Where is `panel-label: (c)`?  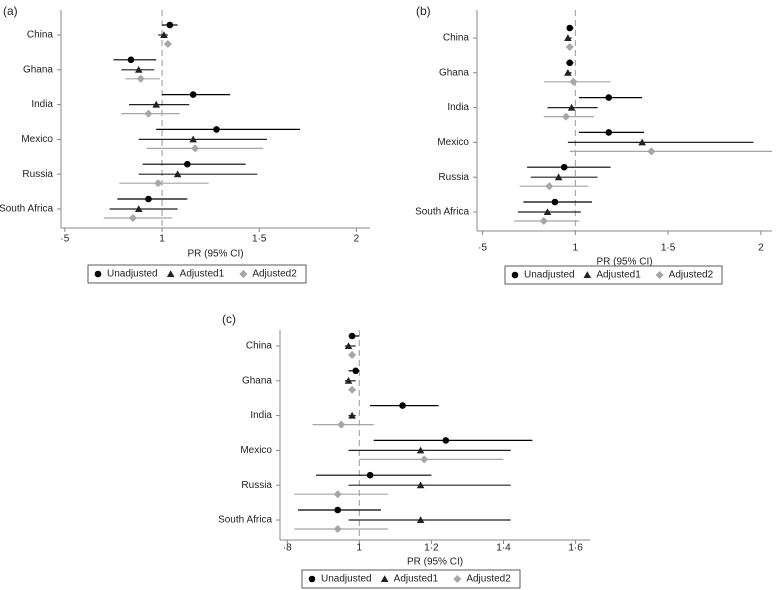
panel-label: (c) is located at coordinates (229, 319).